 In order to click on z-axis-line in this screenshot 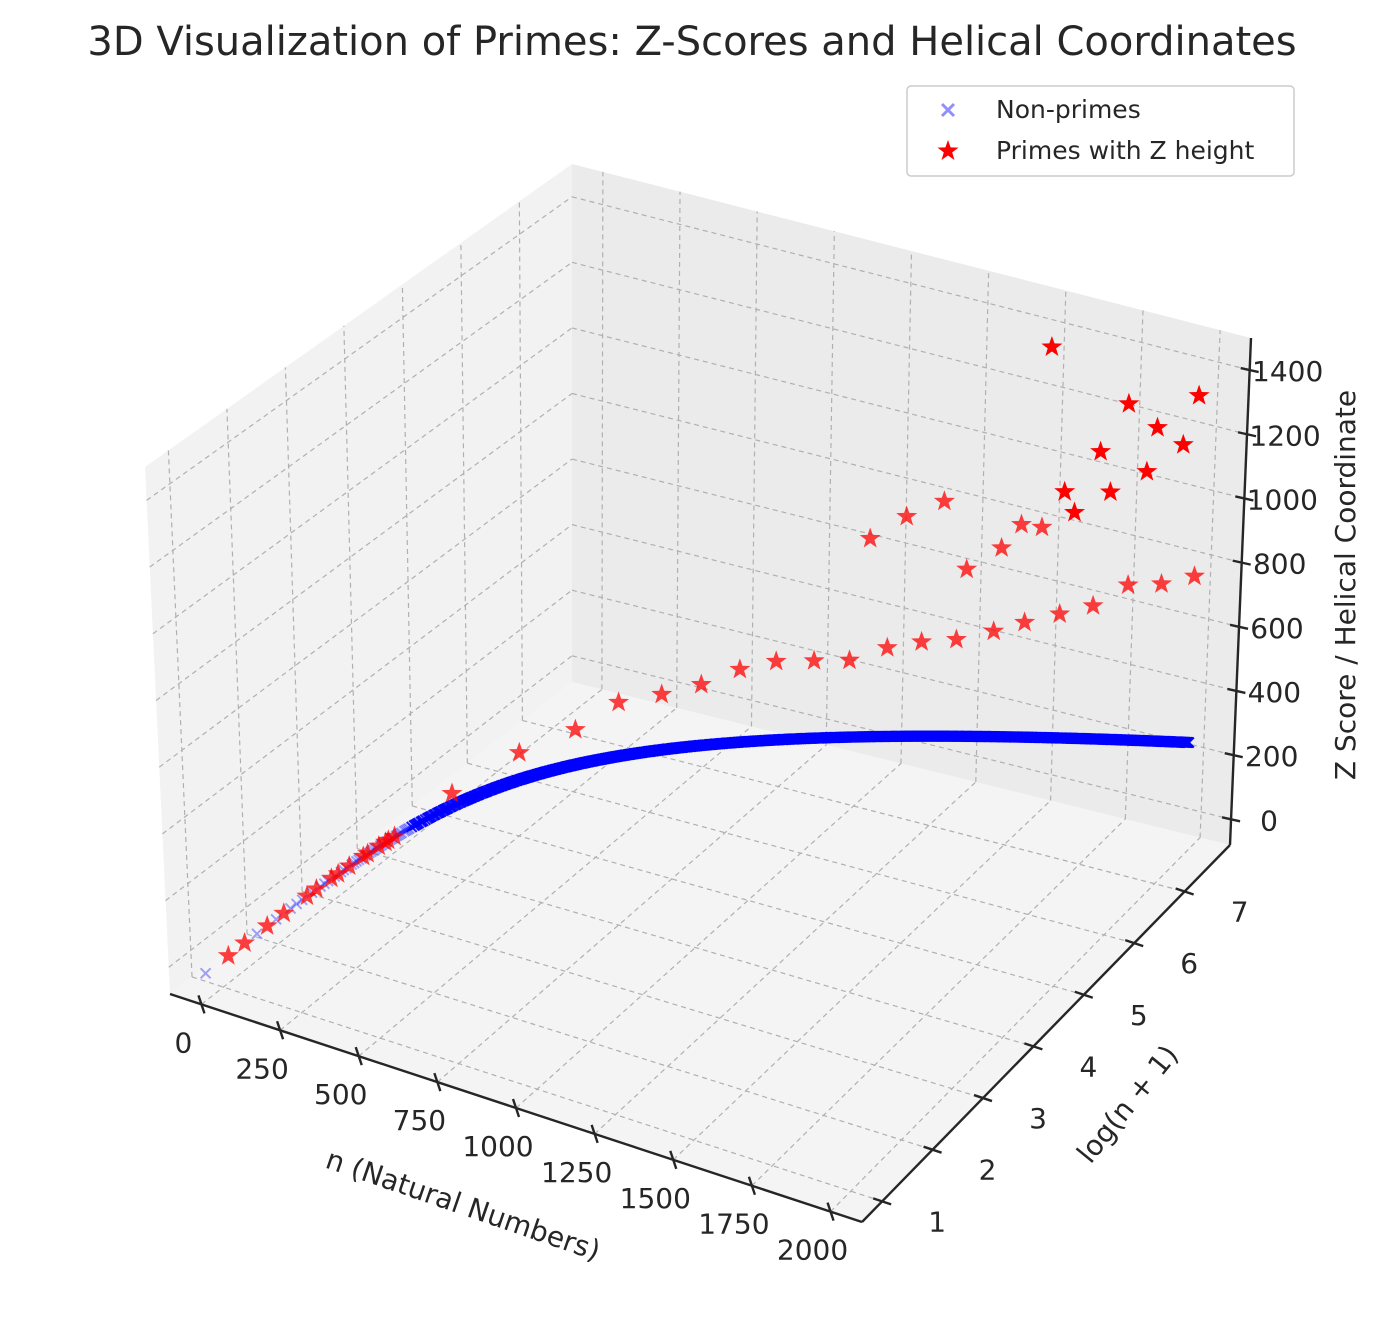, I will do `click(1240, 591)`.